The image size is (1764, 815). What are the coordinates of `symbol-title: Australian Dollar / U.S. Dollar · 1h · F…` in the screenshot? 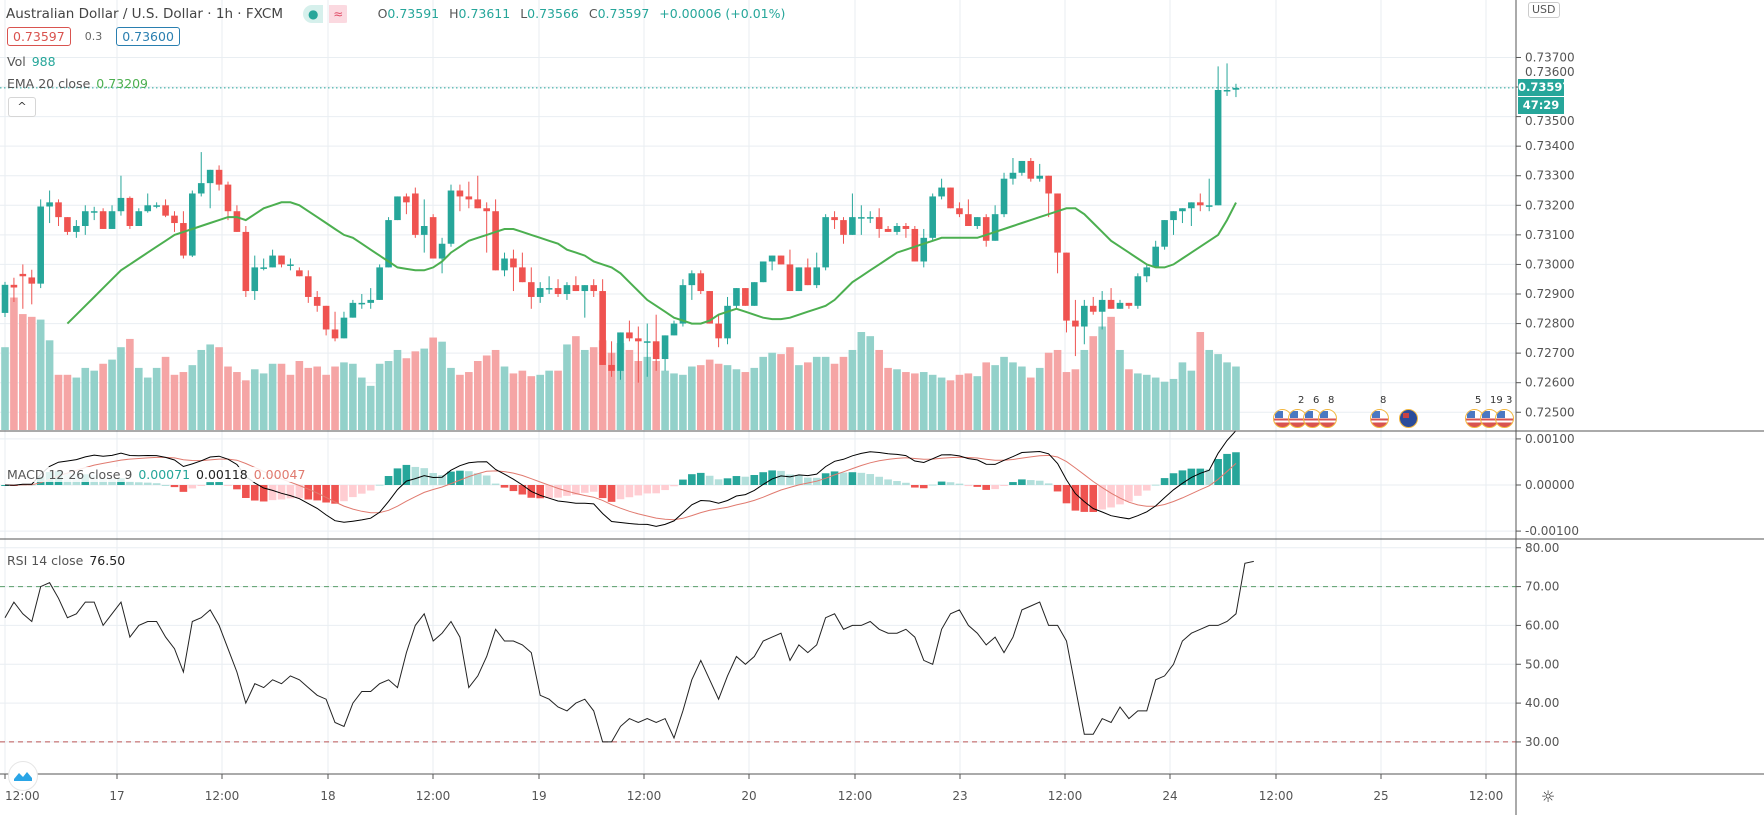 It's located at (144, 14).